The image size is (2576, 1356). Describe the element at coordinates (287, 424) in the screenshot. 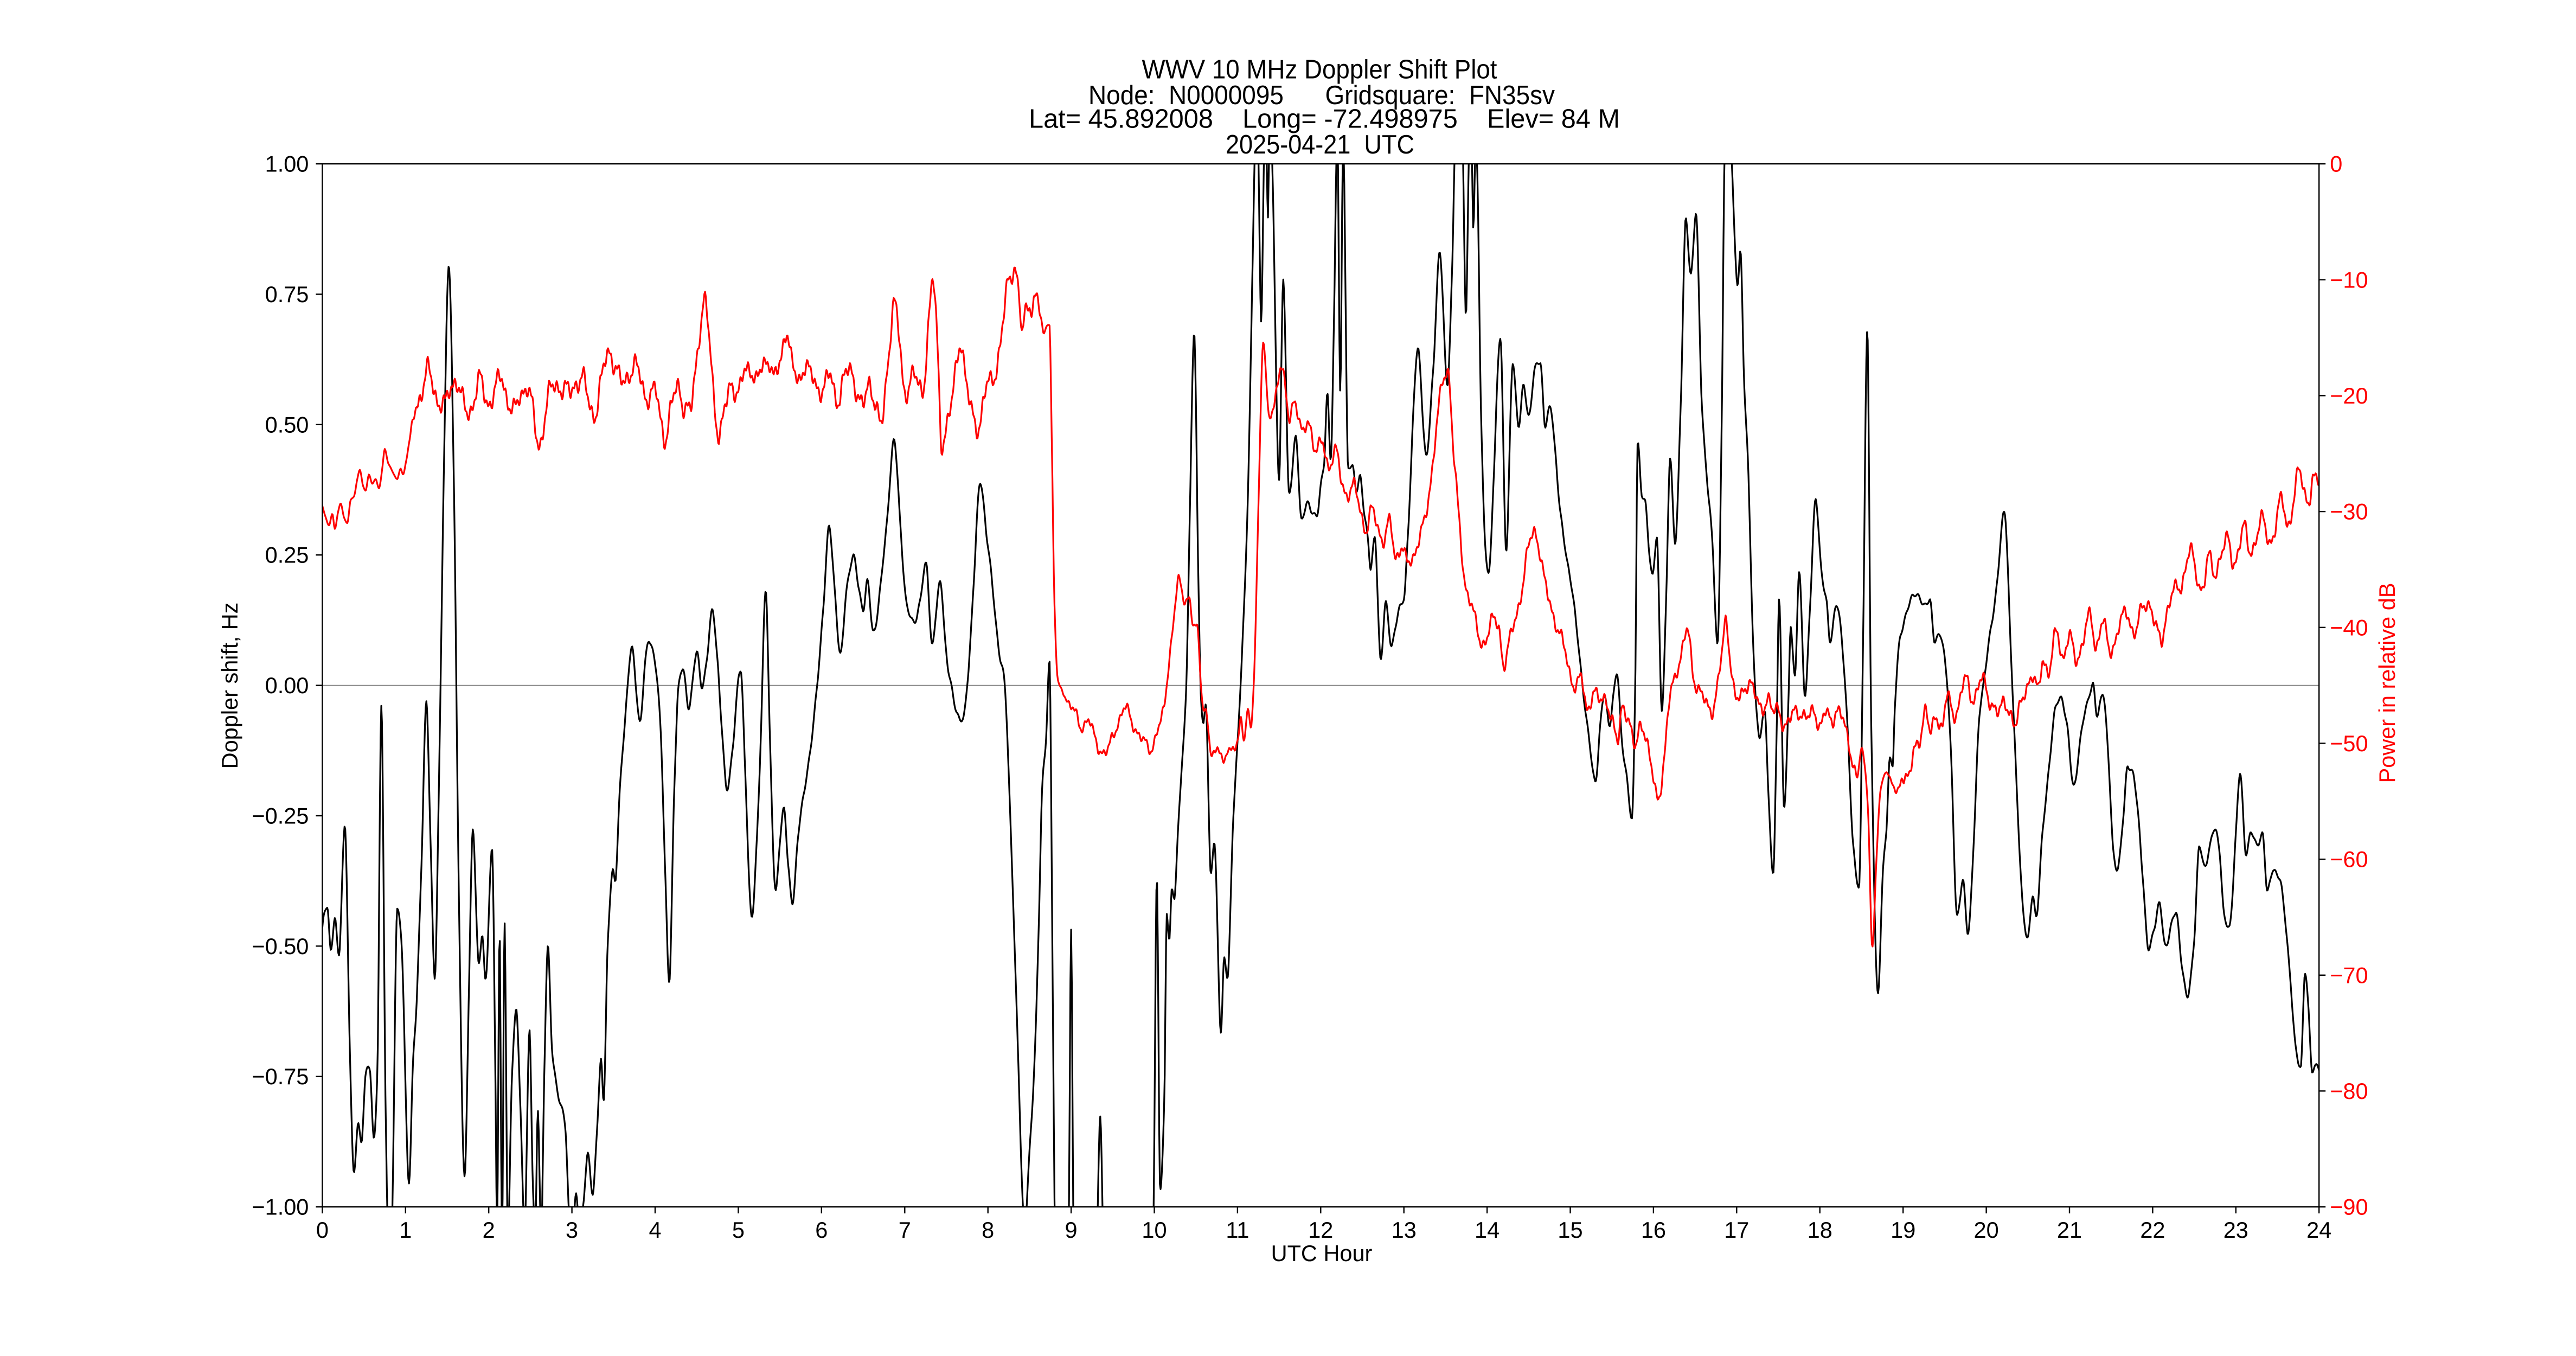

I see `svg-text: 0.50` at that location.